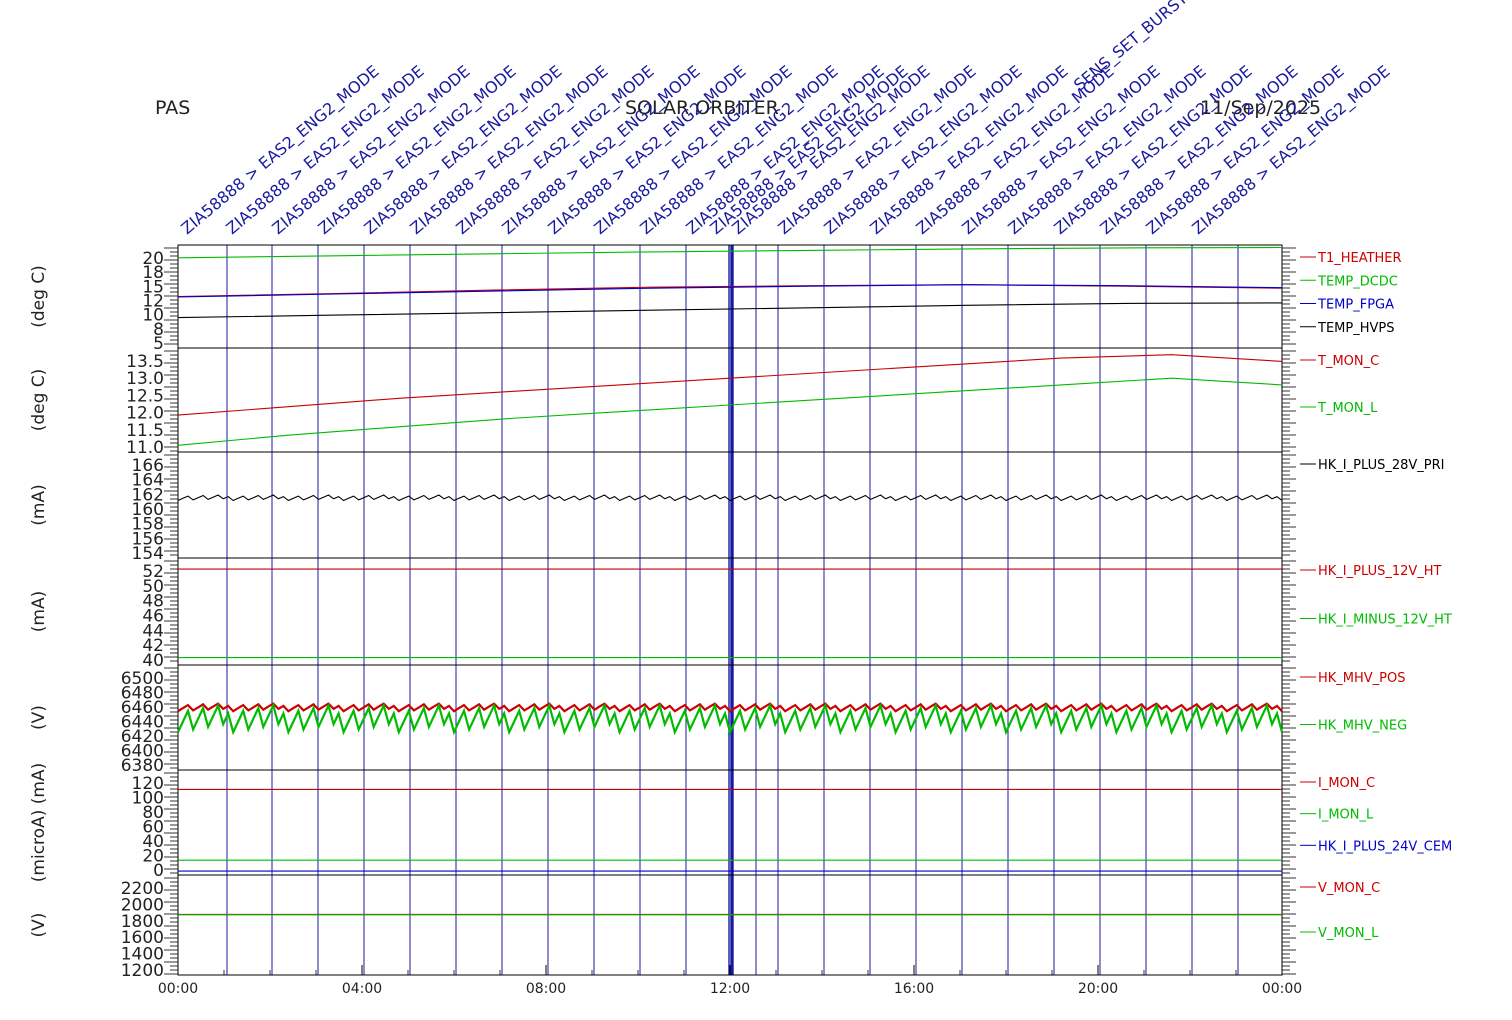  Describe the element at coordinates (702, 108) in the screenshot. I see `header-center: SOLAR ORBITER` at that location.